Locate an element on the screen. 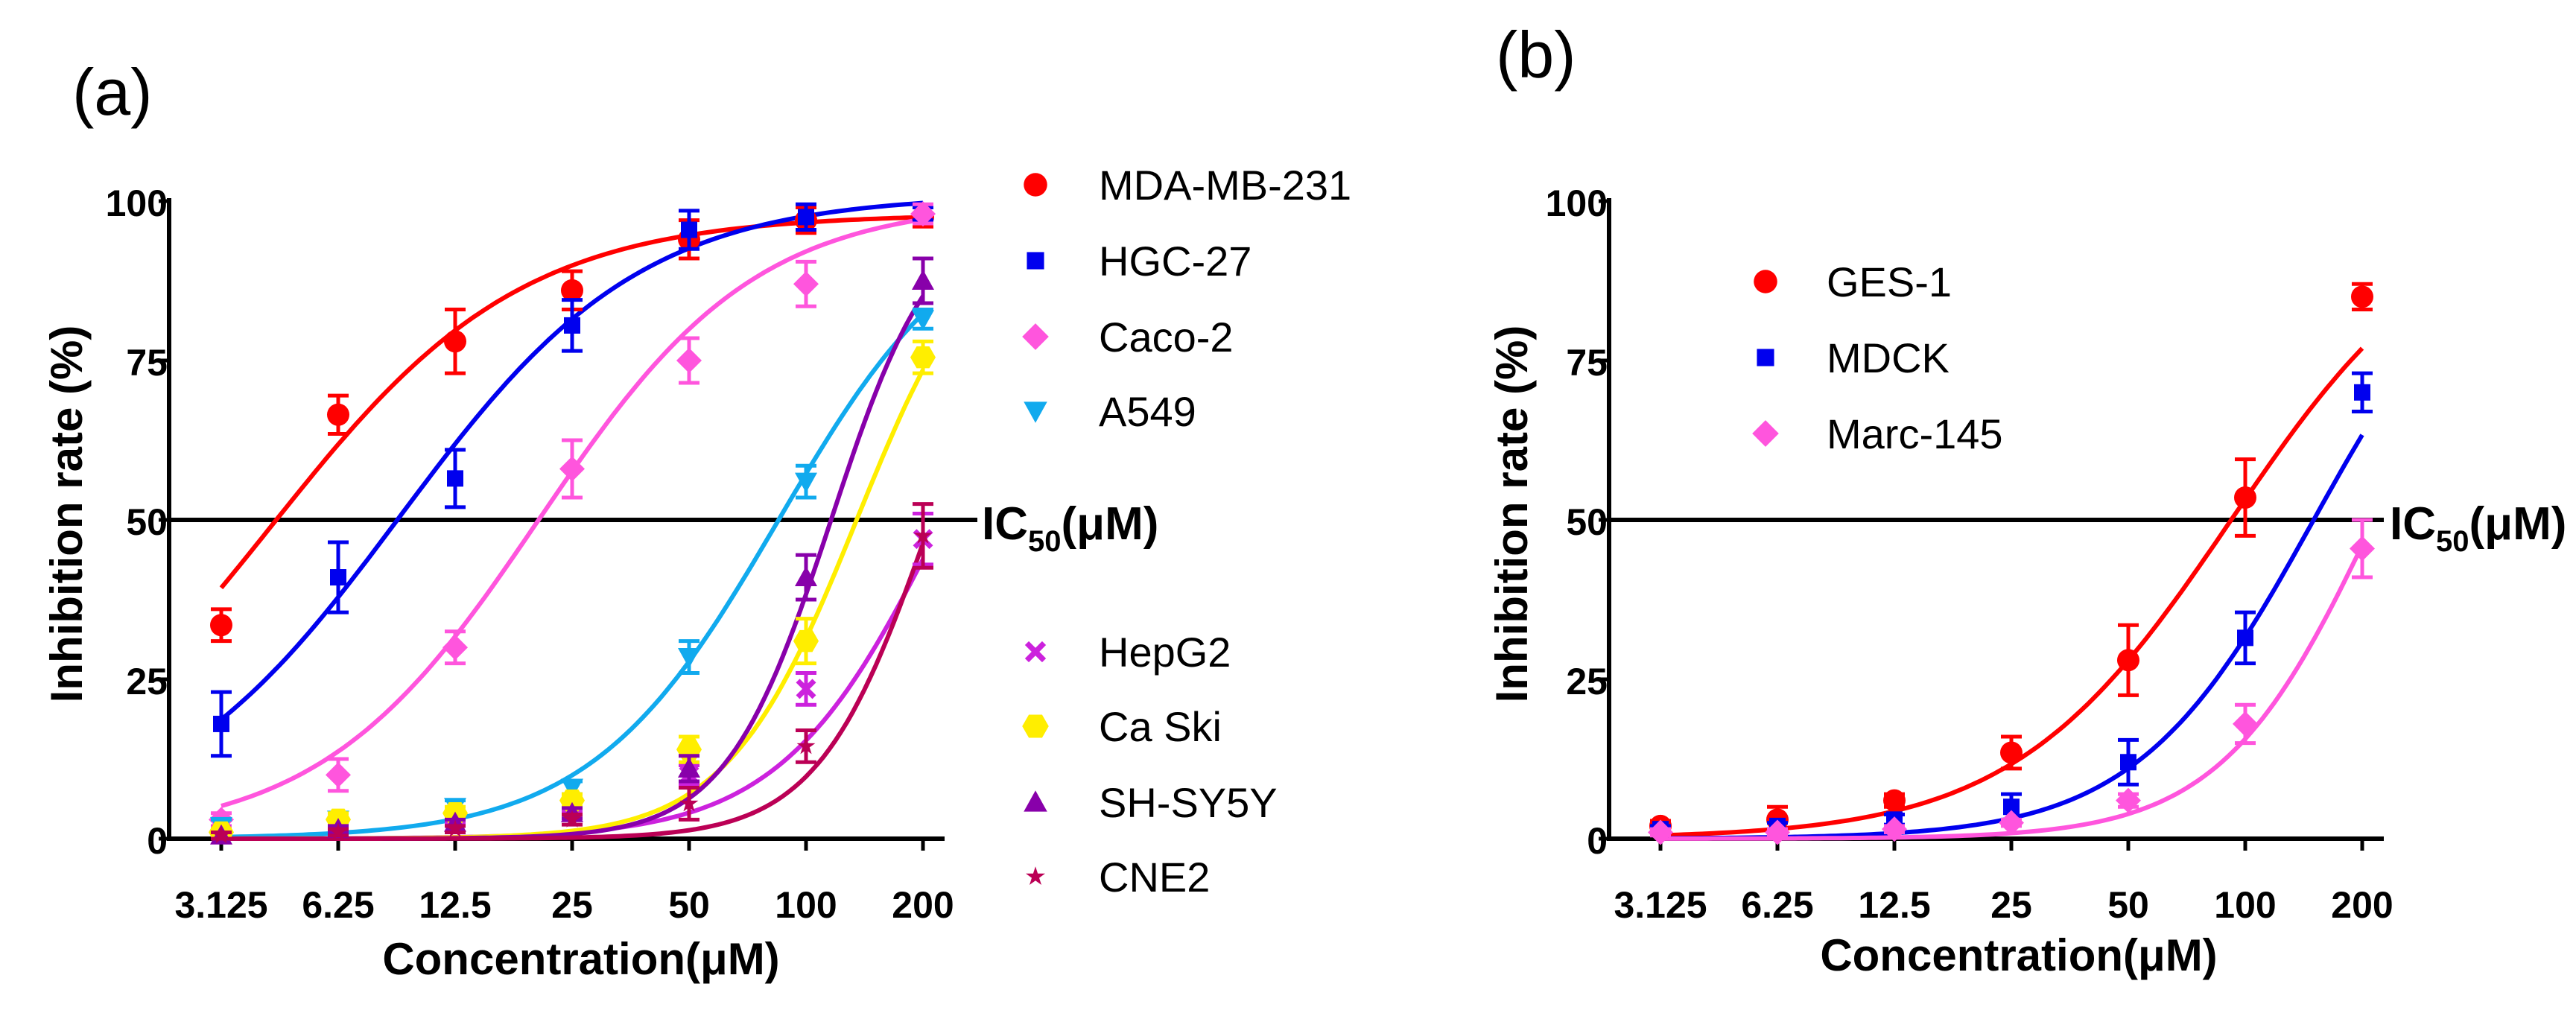  ic50-subscript: 50 is located at coordinates (1045, 541).